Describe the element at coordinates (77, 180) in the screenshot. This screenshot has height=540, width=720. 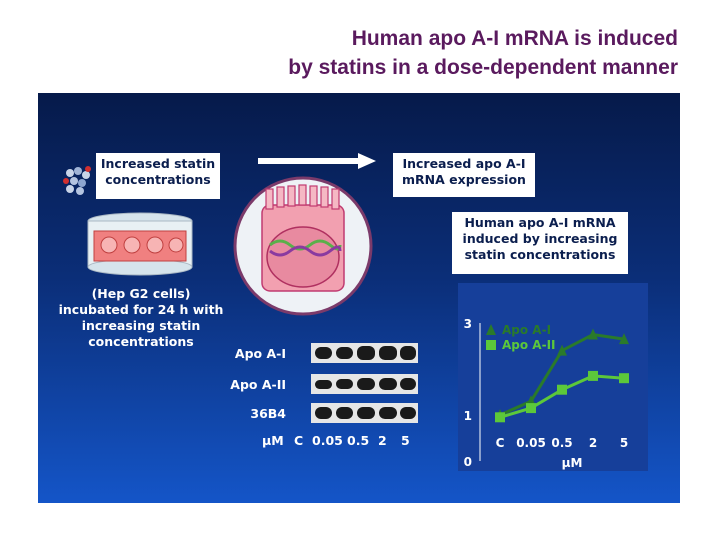
I see `statin-molecule-icon` at that location.